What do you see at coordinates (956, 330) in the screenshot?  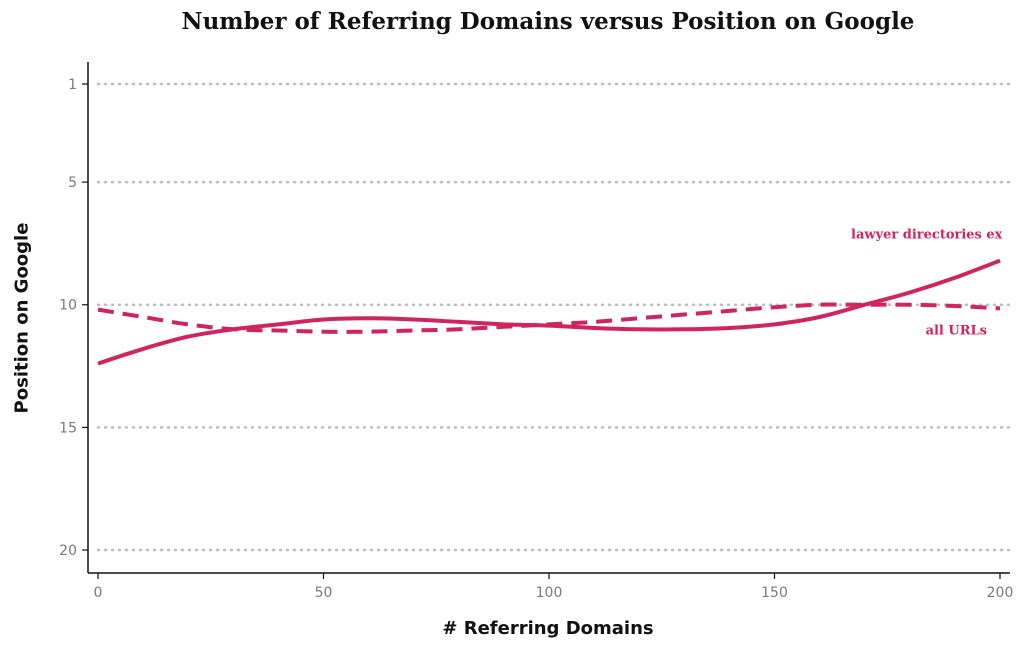 I see `series-annotation: all URLs` at bounding box center [956, 330].